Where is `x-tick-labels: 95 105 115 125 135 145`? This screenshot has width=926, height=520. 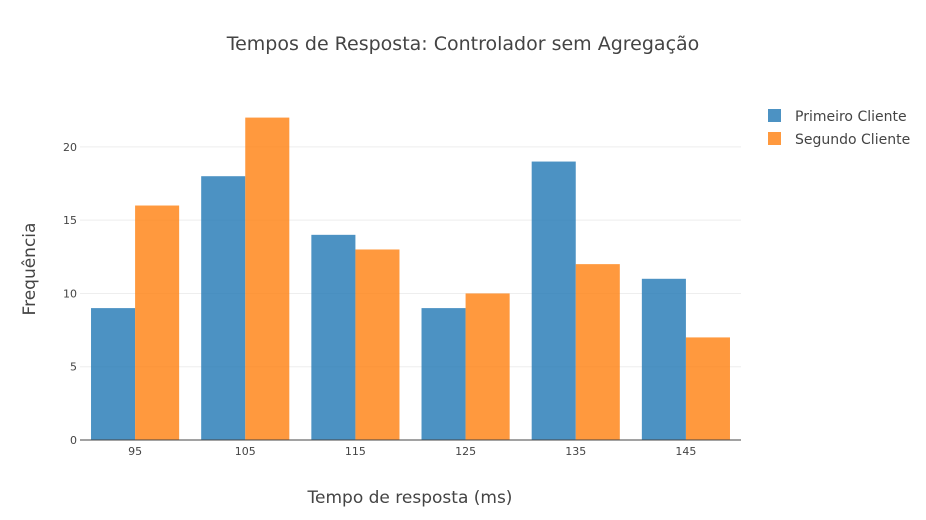 x-tick-labels: 95 105 115 125 135 145 is located at coordinates (412, 451).